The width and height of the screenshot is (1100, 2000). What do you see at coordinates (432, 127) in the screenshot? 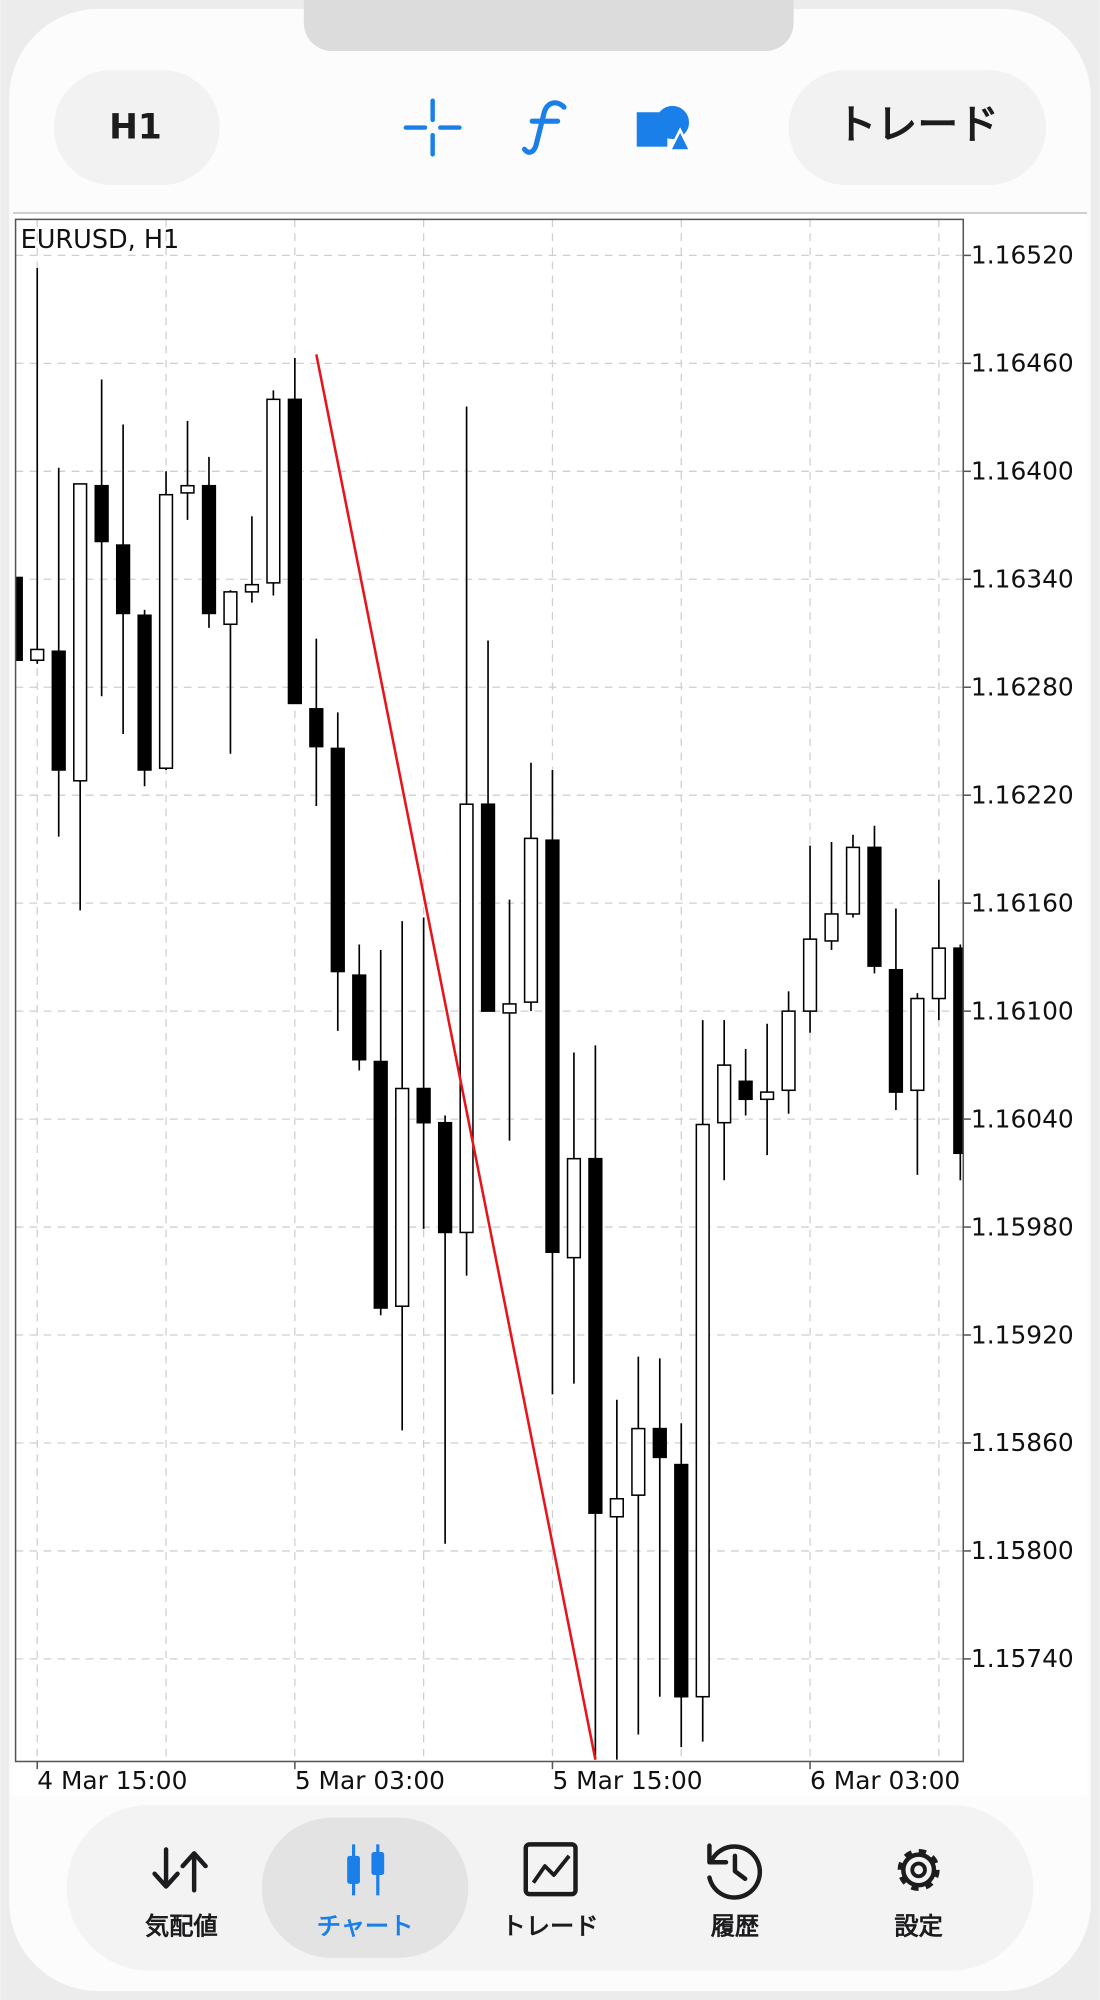
I see `crosshair-button` at bounding box center [432, 127].